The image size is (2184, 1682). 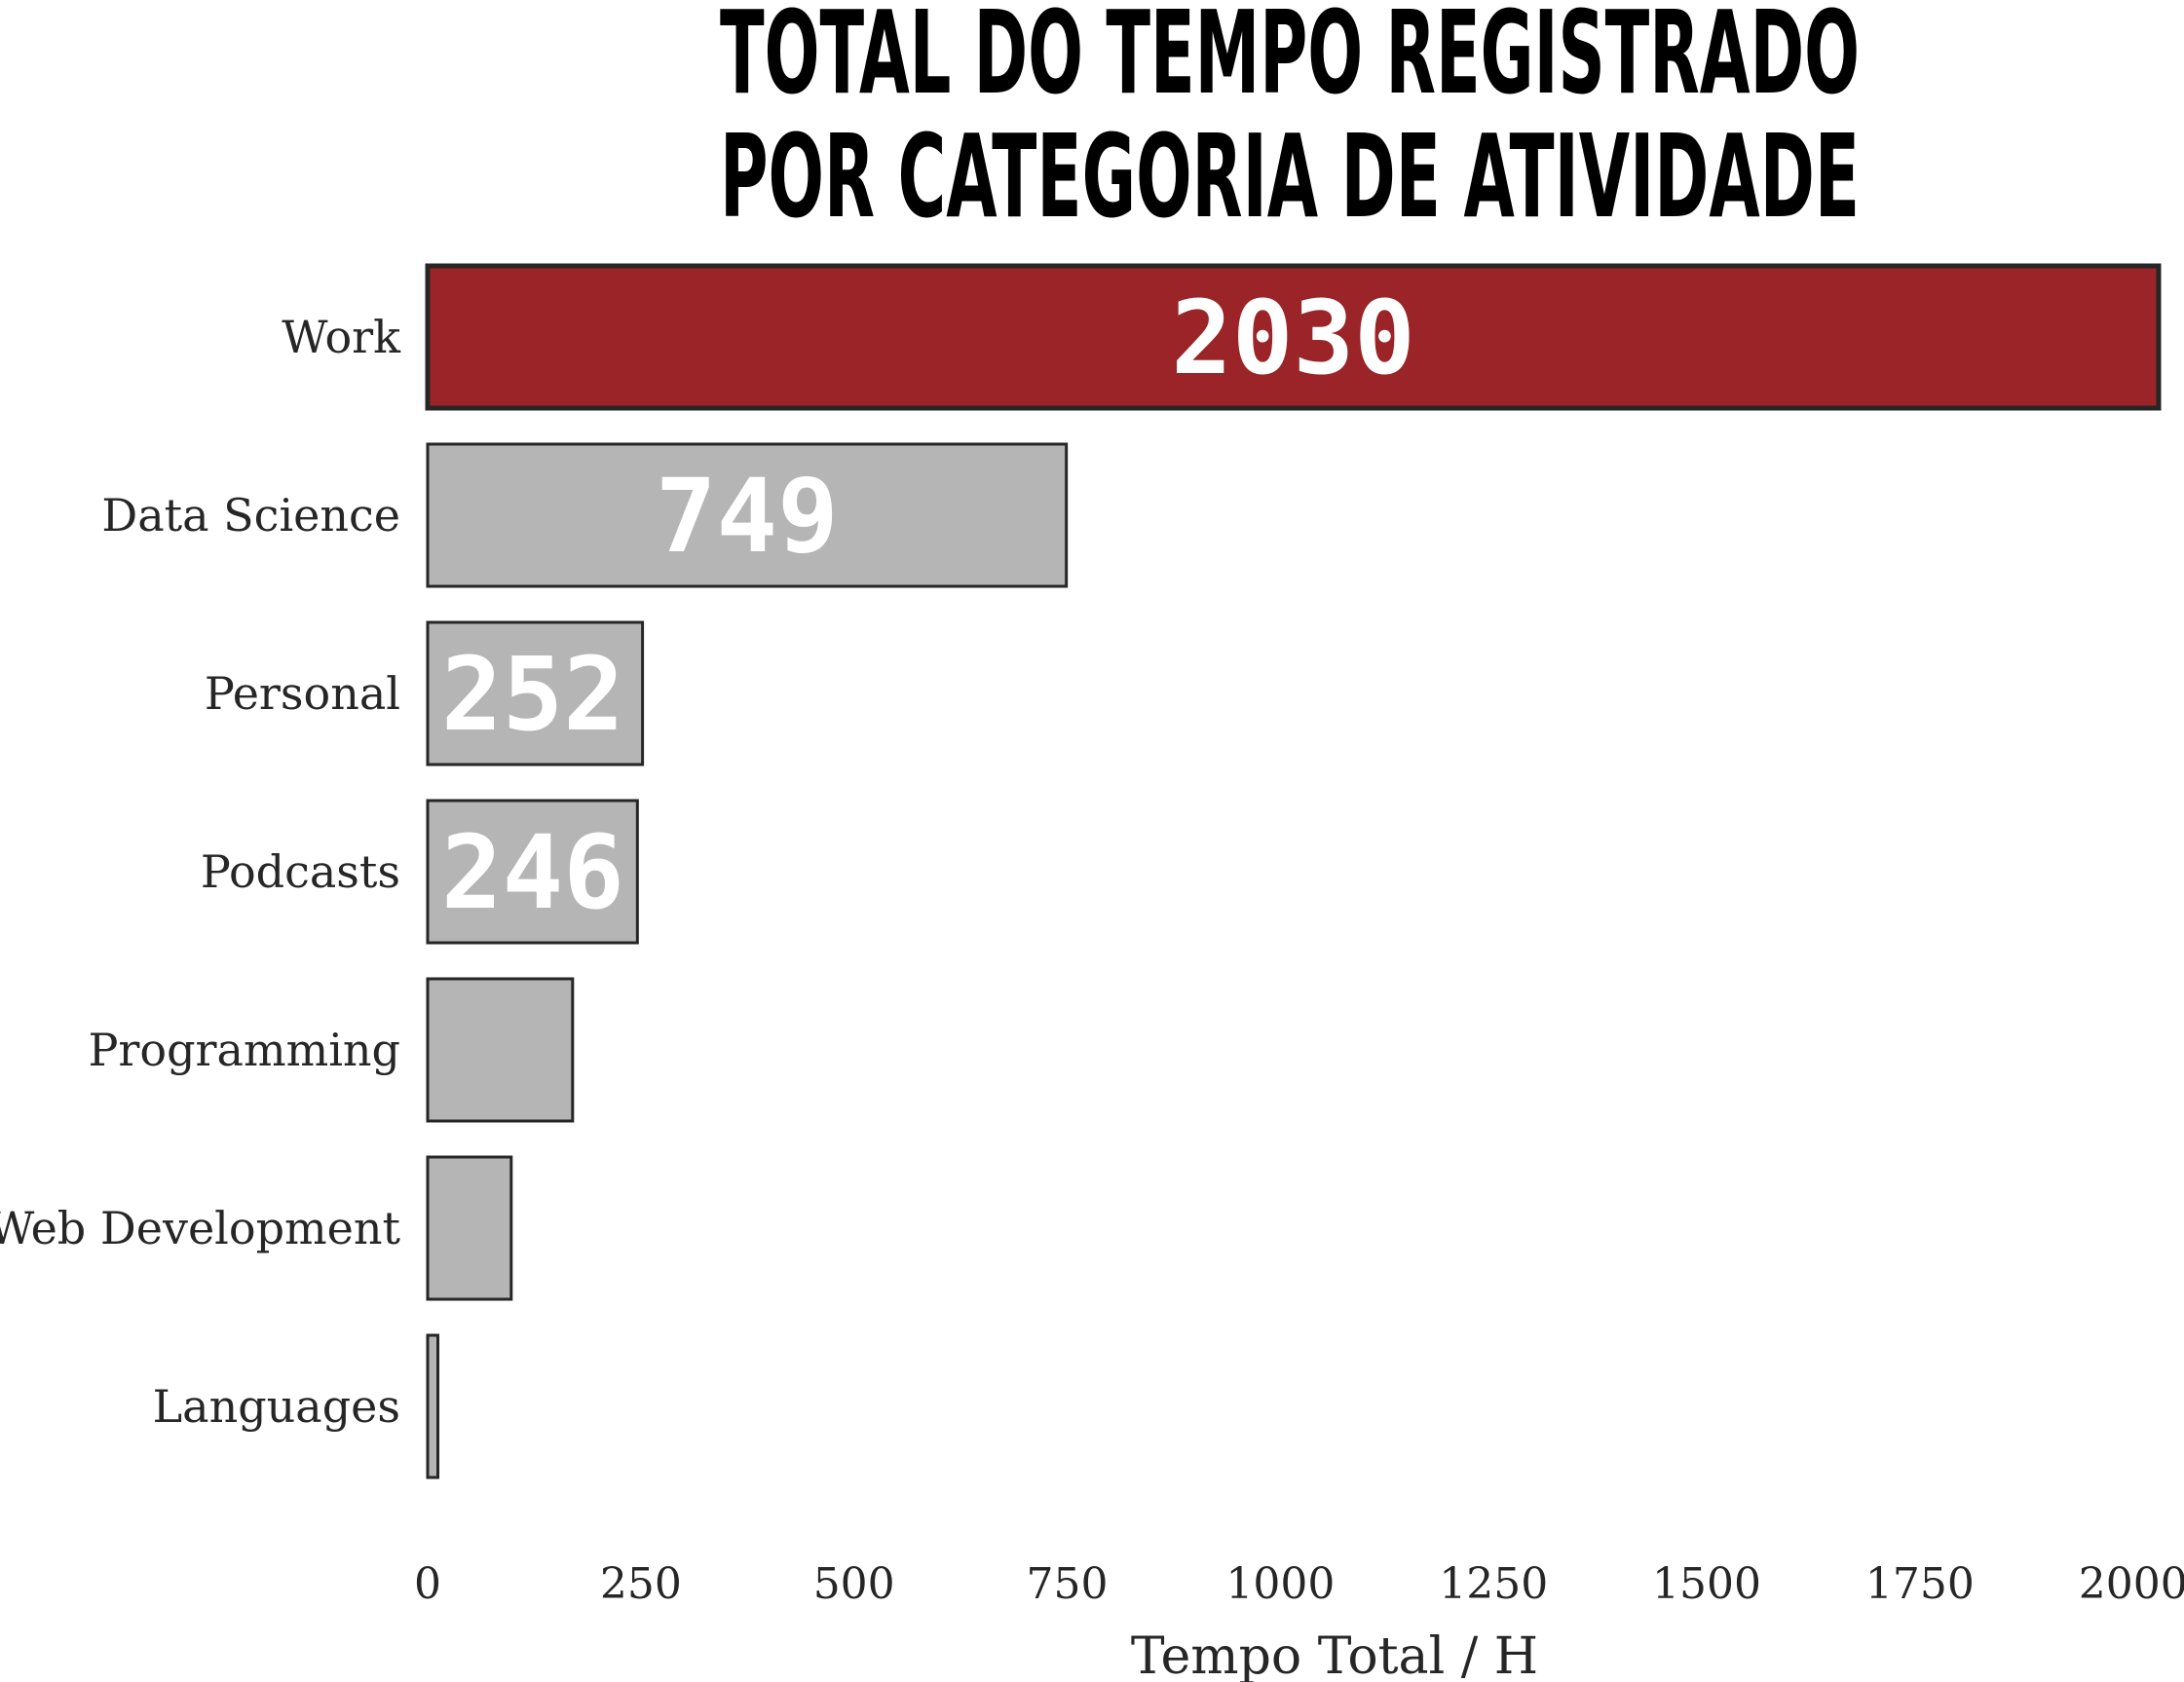 What do you see at coordinates (302, 694) in the screenshot?
I see `y-tick-label: Personal` at bounding box center [302, 694].